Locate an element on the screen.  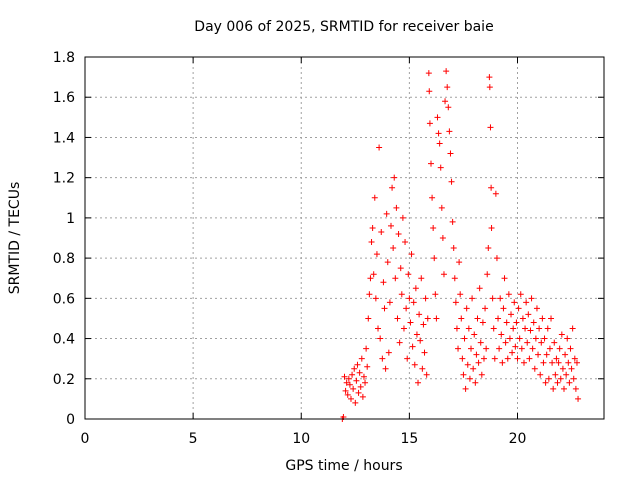
y-tick-label: 0 is located at coordinates (70, 420).